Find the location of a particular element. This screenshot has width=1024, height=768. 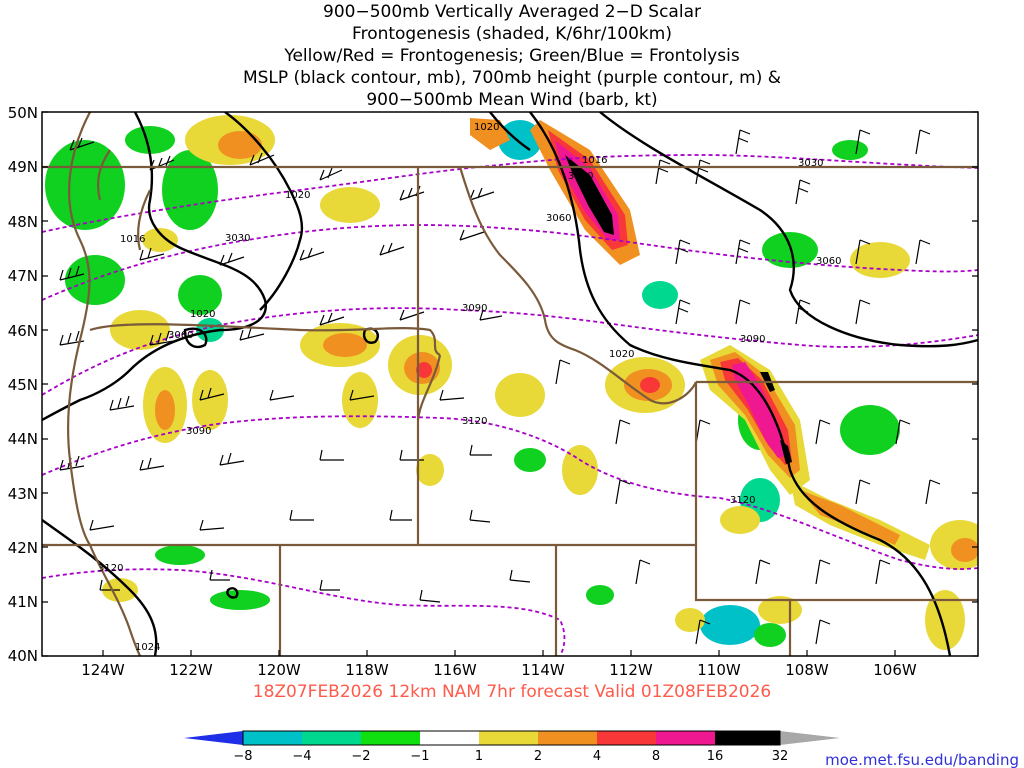

colorbar-label: 4 is located at coordinates (597, 756).